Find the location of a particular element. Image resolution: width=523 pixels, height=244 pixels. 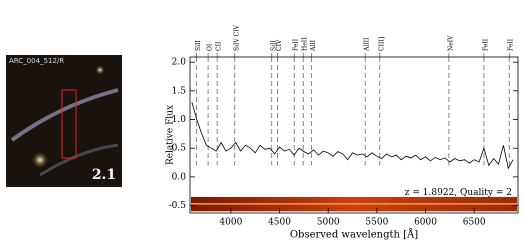

y-tick-label: -0.5 is located at coordinates (178, 206).